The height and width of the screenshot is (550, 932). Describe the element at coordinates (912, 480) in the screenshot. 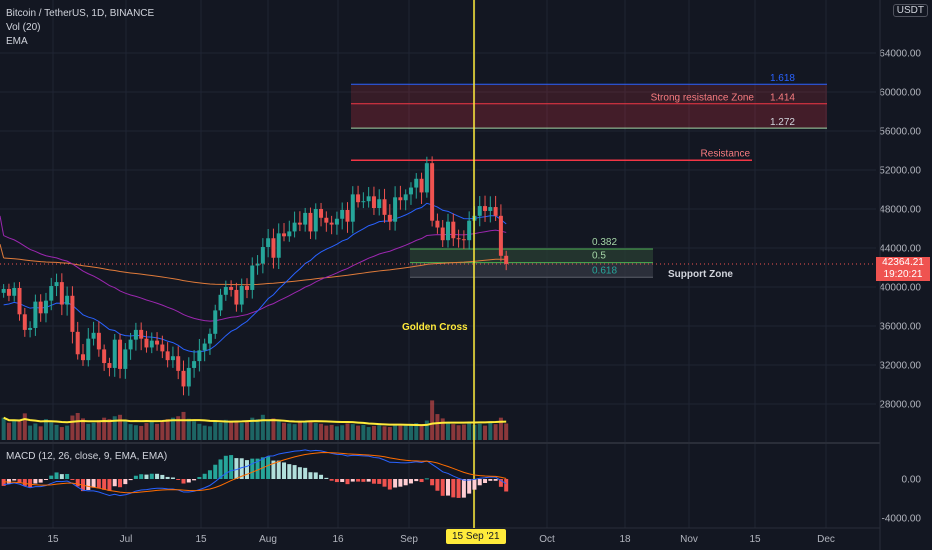

I see `macd-axis-tick: 0.00` at that location.